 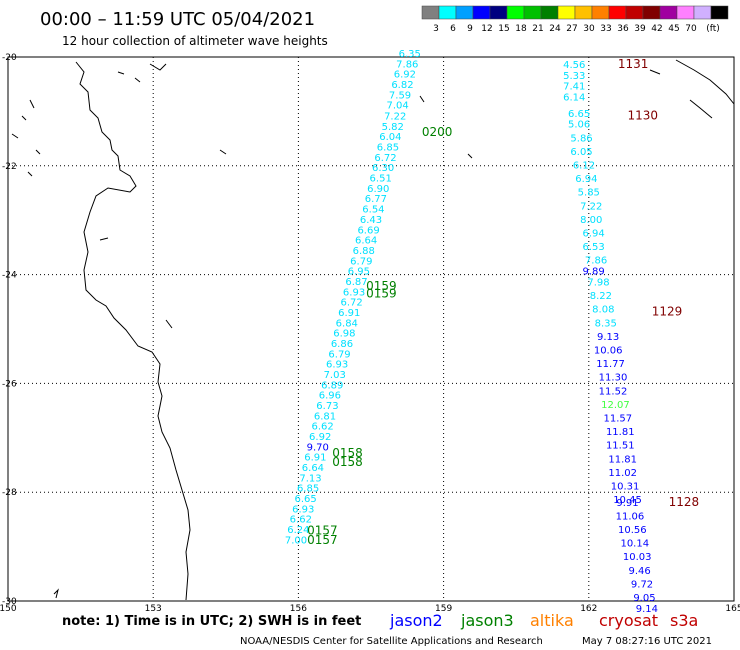 What do you see at coordinates (552, 620) in the screenshot?
I see `satellite-altika: altika` at bounding box center [552, 620].